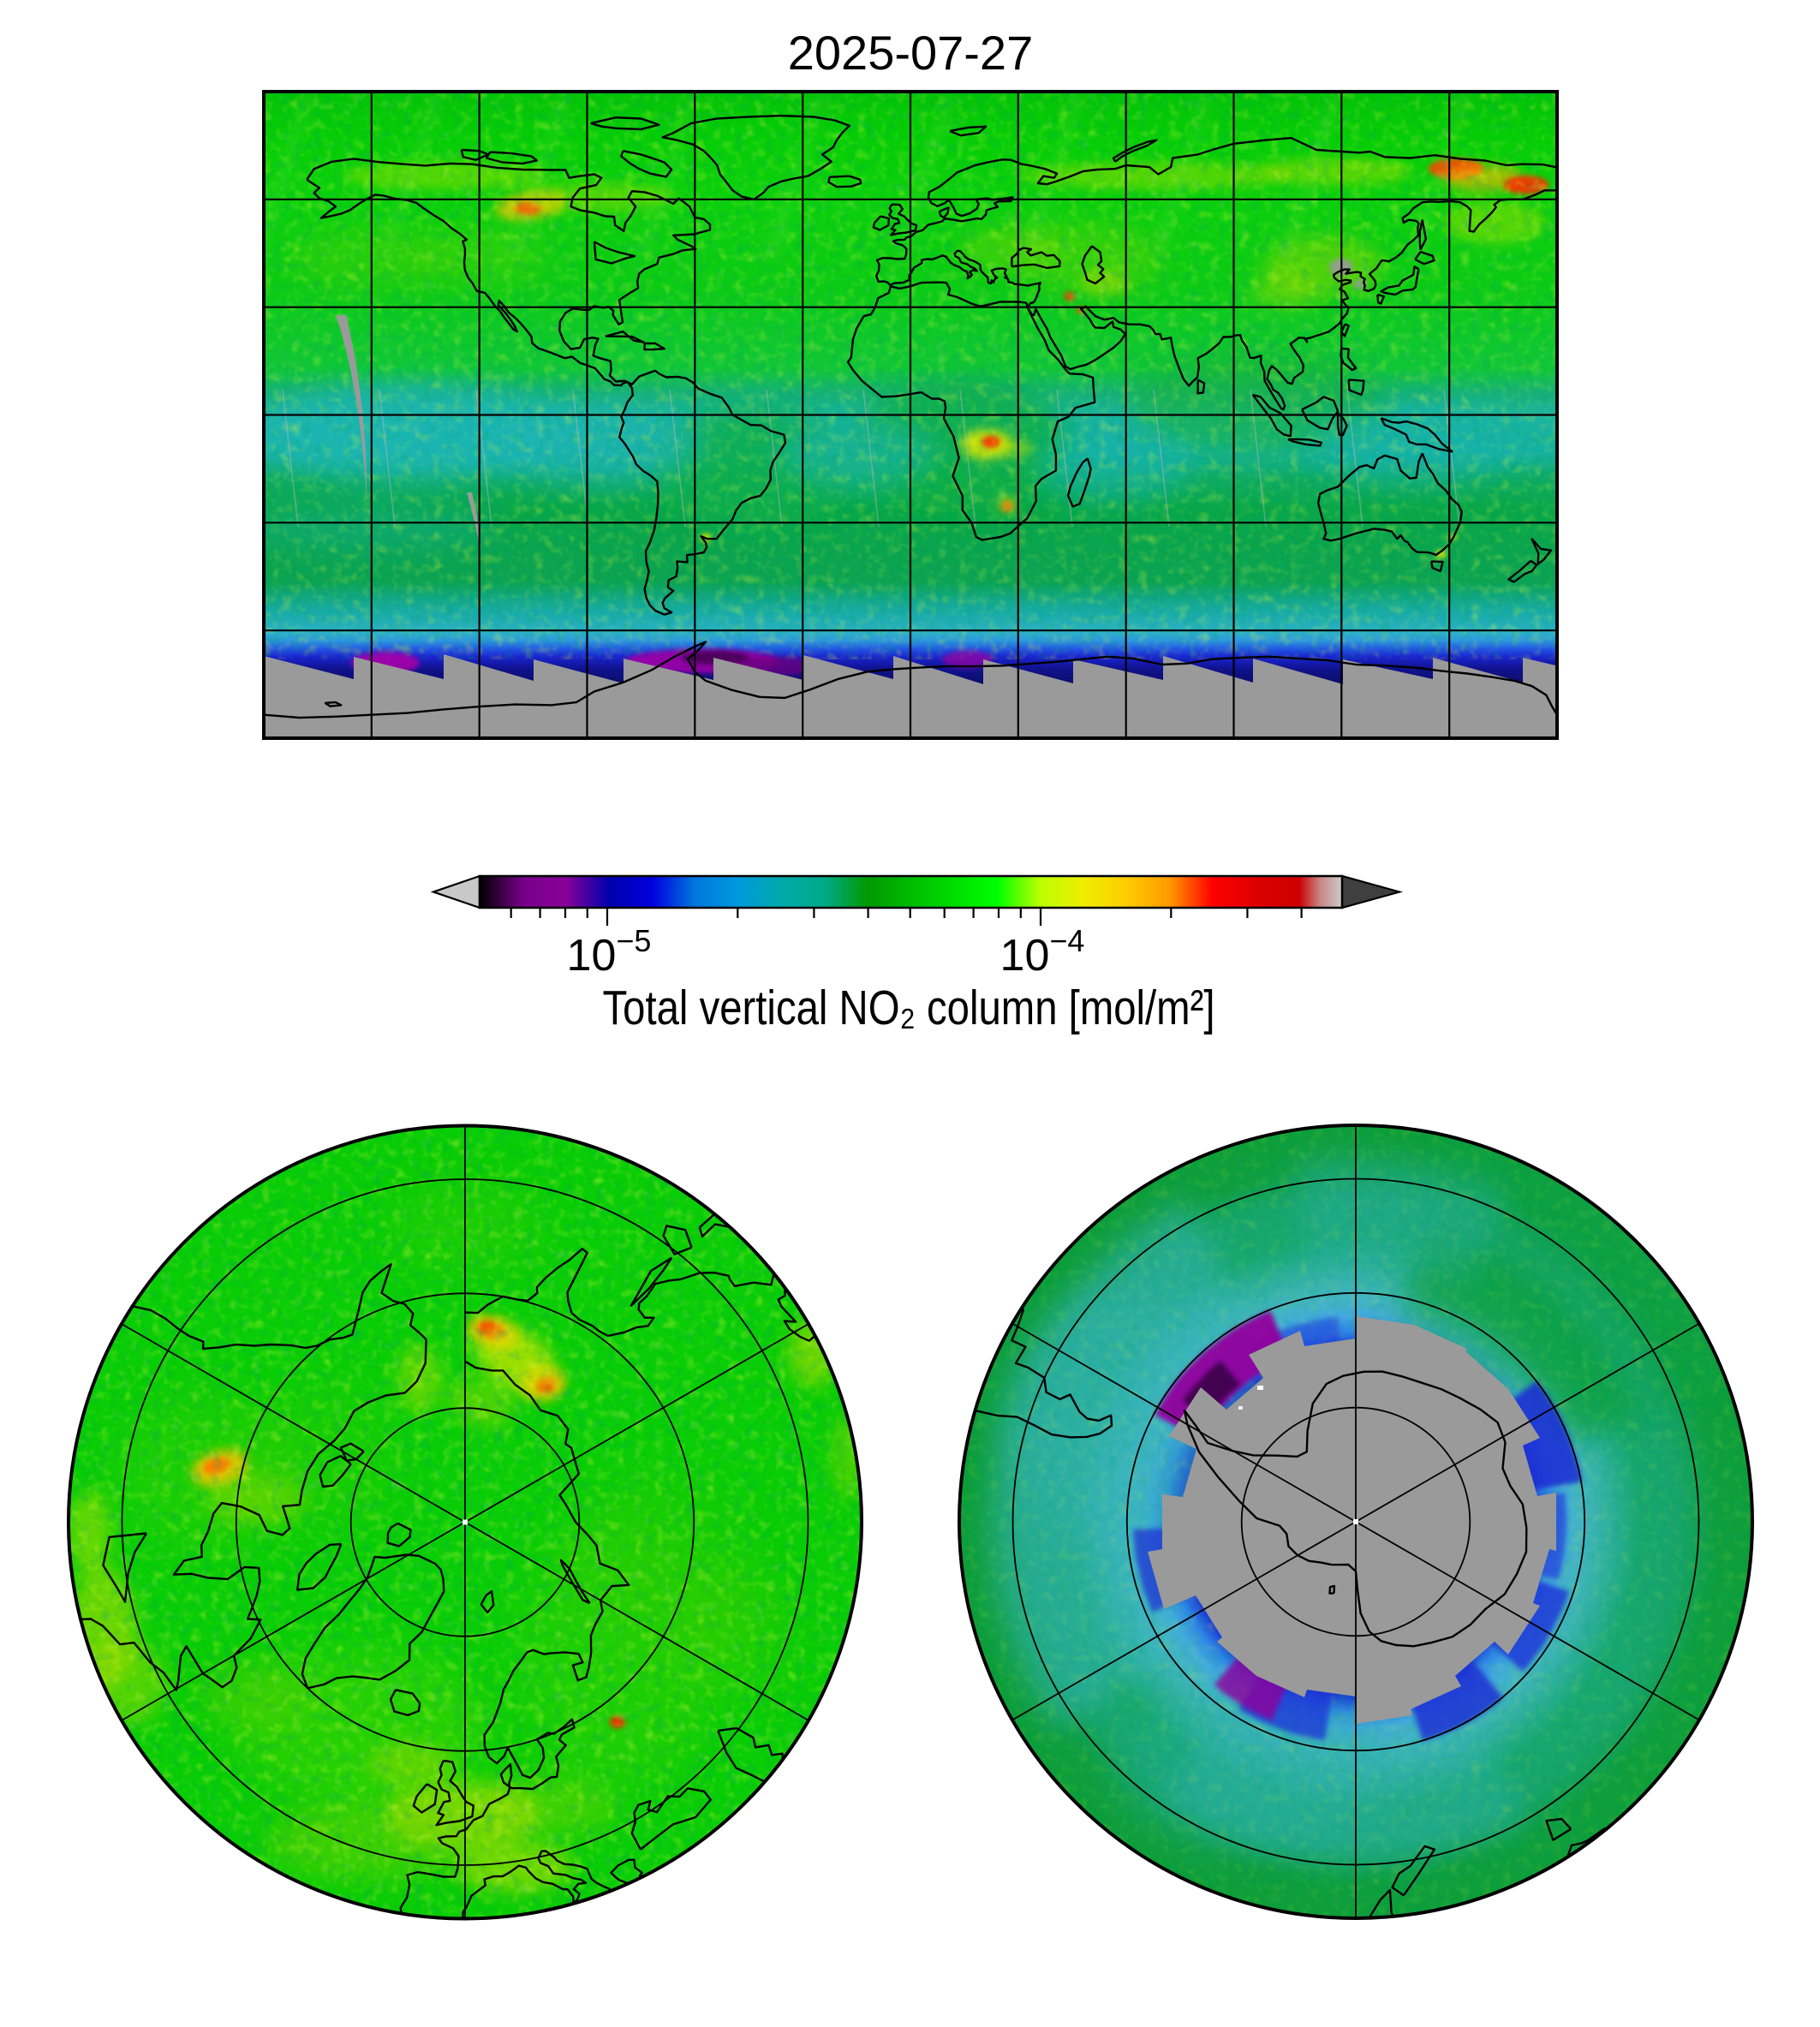 The height and width of the screenshot is (2027, 1820). Describe the element at coordinates (609, 952) in the screenshot. I see `svg-text: 10−5` at that location.